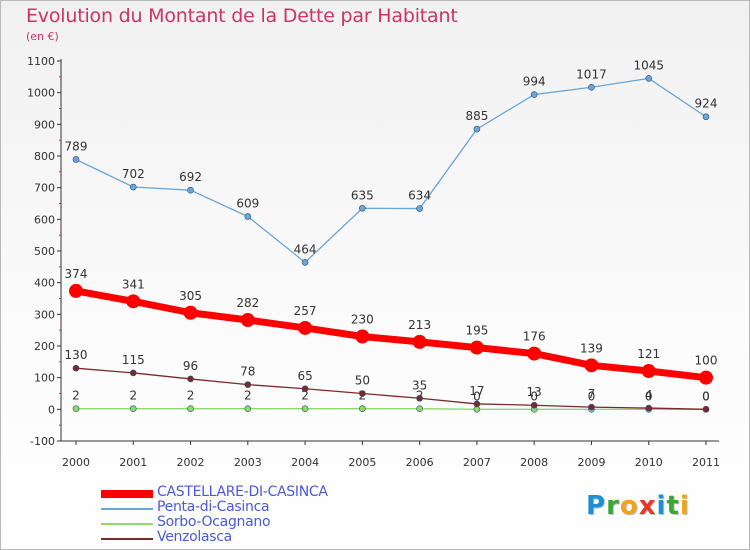  I want to click on data-label-venzolasca: 65, so click(304, 376).